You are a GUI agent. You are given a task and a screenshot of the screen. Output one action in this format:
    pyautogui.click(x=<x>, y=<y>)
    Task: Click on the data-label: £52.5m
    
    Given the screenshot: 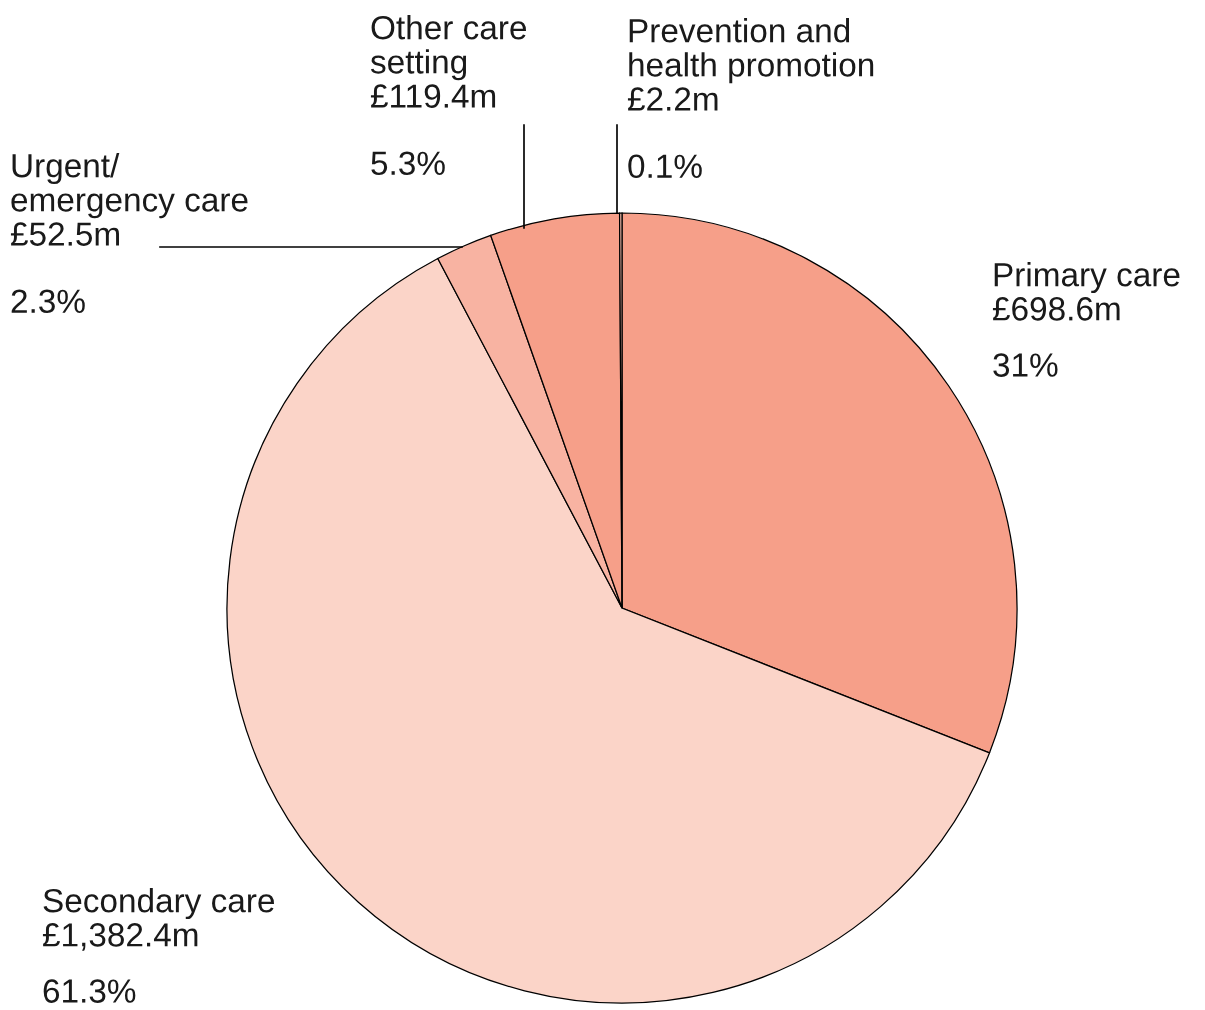 What is the action you would take?
    pyautogui.click(x=64, y=234)
    